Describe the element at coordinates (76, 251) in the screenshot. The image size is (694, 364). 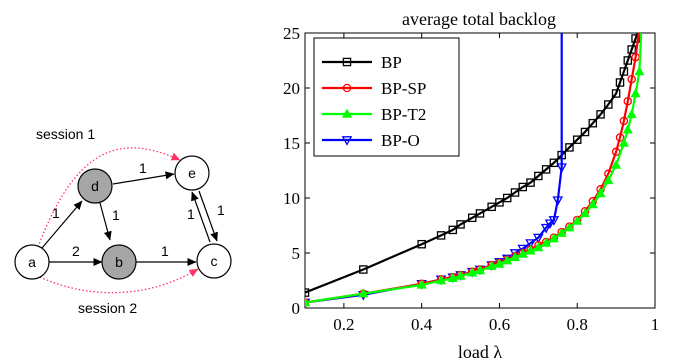
I see `edge-label-a-b: 2` at that location.